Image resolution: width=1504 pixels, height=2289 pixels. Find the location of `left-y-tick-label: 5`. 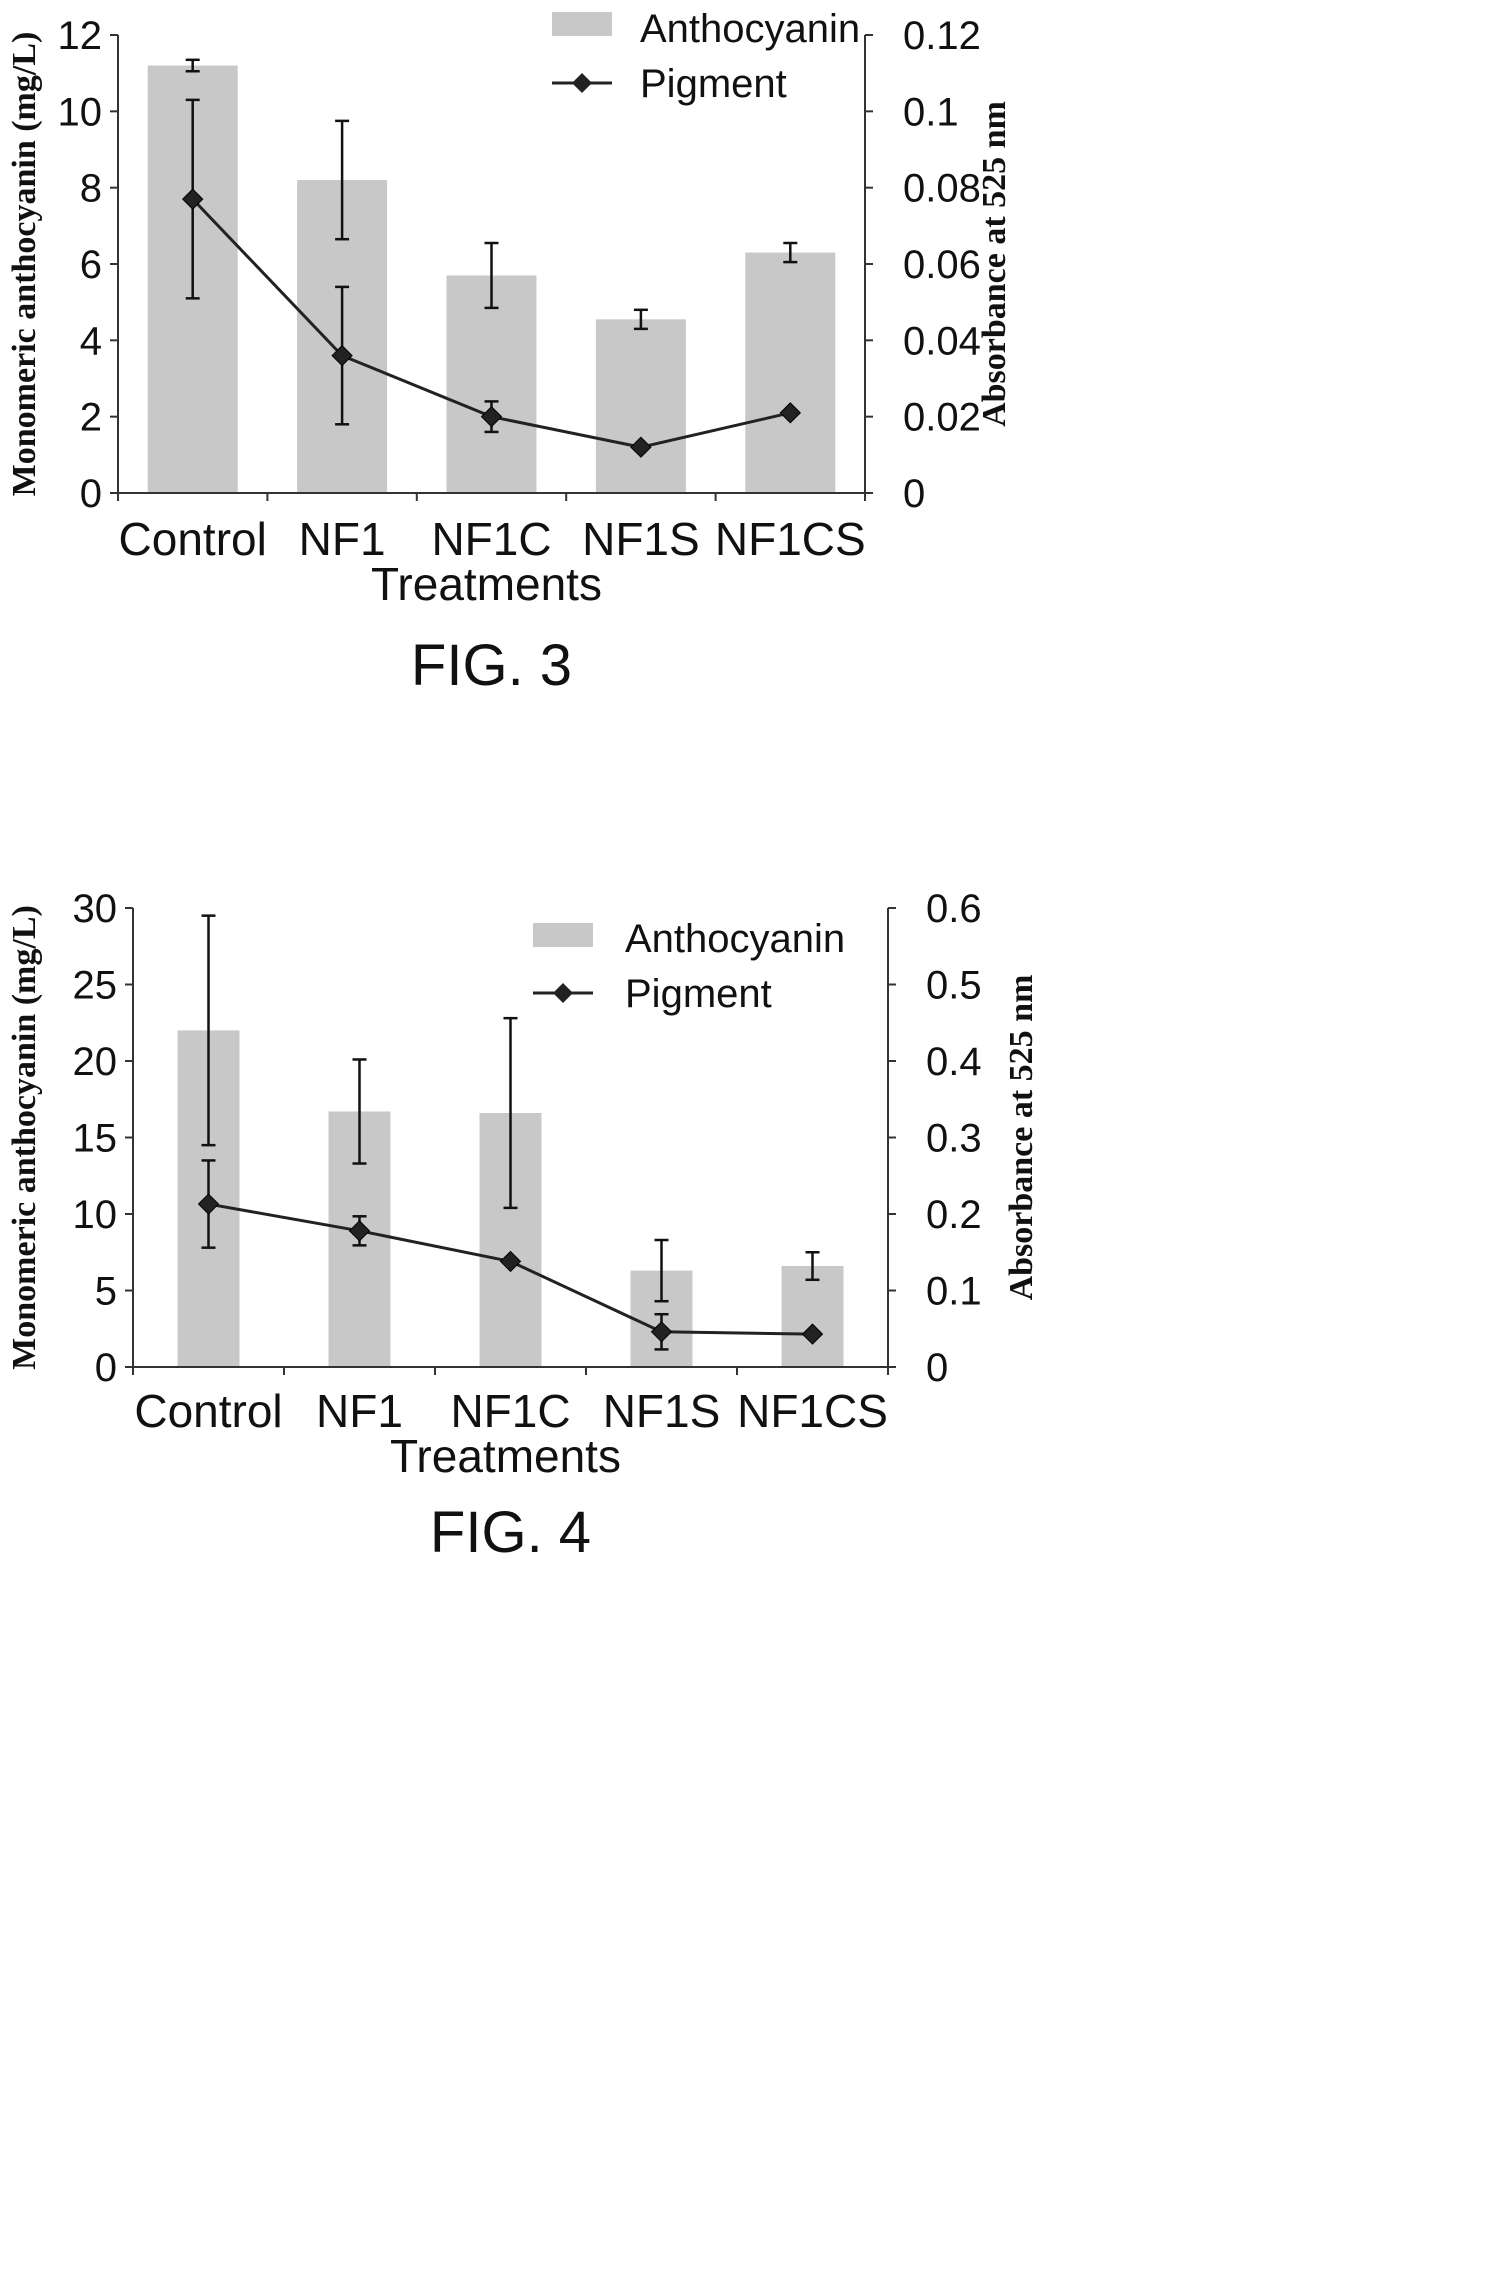

left-y-tick-label: 5 is located at coordinates (106, 1292).